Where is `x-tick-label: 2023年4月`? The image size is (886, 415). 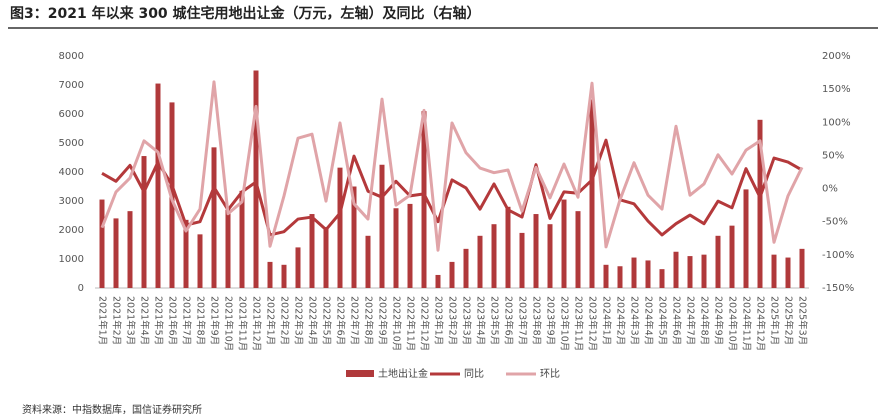 x-tick-label: 2023年4月 is located at coordinates (481, 320).